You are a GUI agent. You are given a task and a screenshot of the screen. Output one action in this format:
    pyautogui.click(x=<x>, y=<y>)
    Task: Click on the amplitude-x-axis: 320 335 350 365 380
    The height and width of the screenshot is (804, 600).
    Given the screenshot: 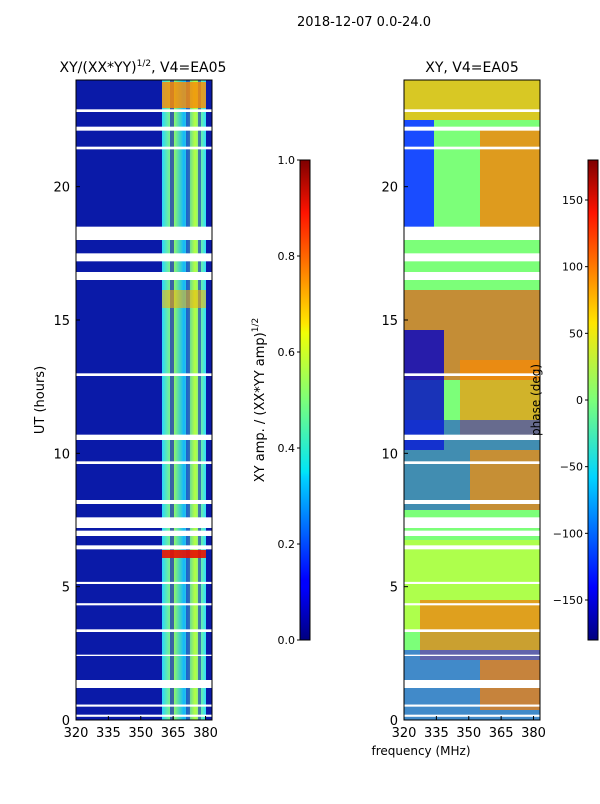 What is the action you would take?
    pyautogui.click(x=141, y=728)
    